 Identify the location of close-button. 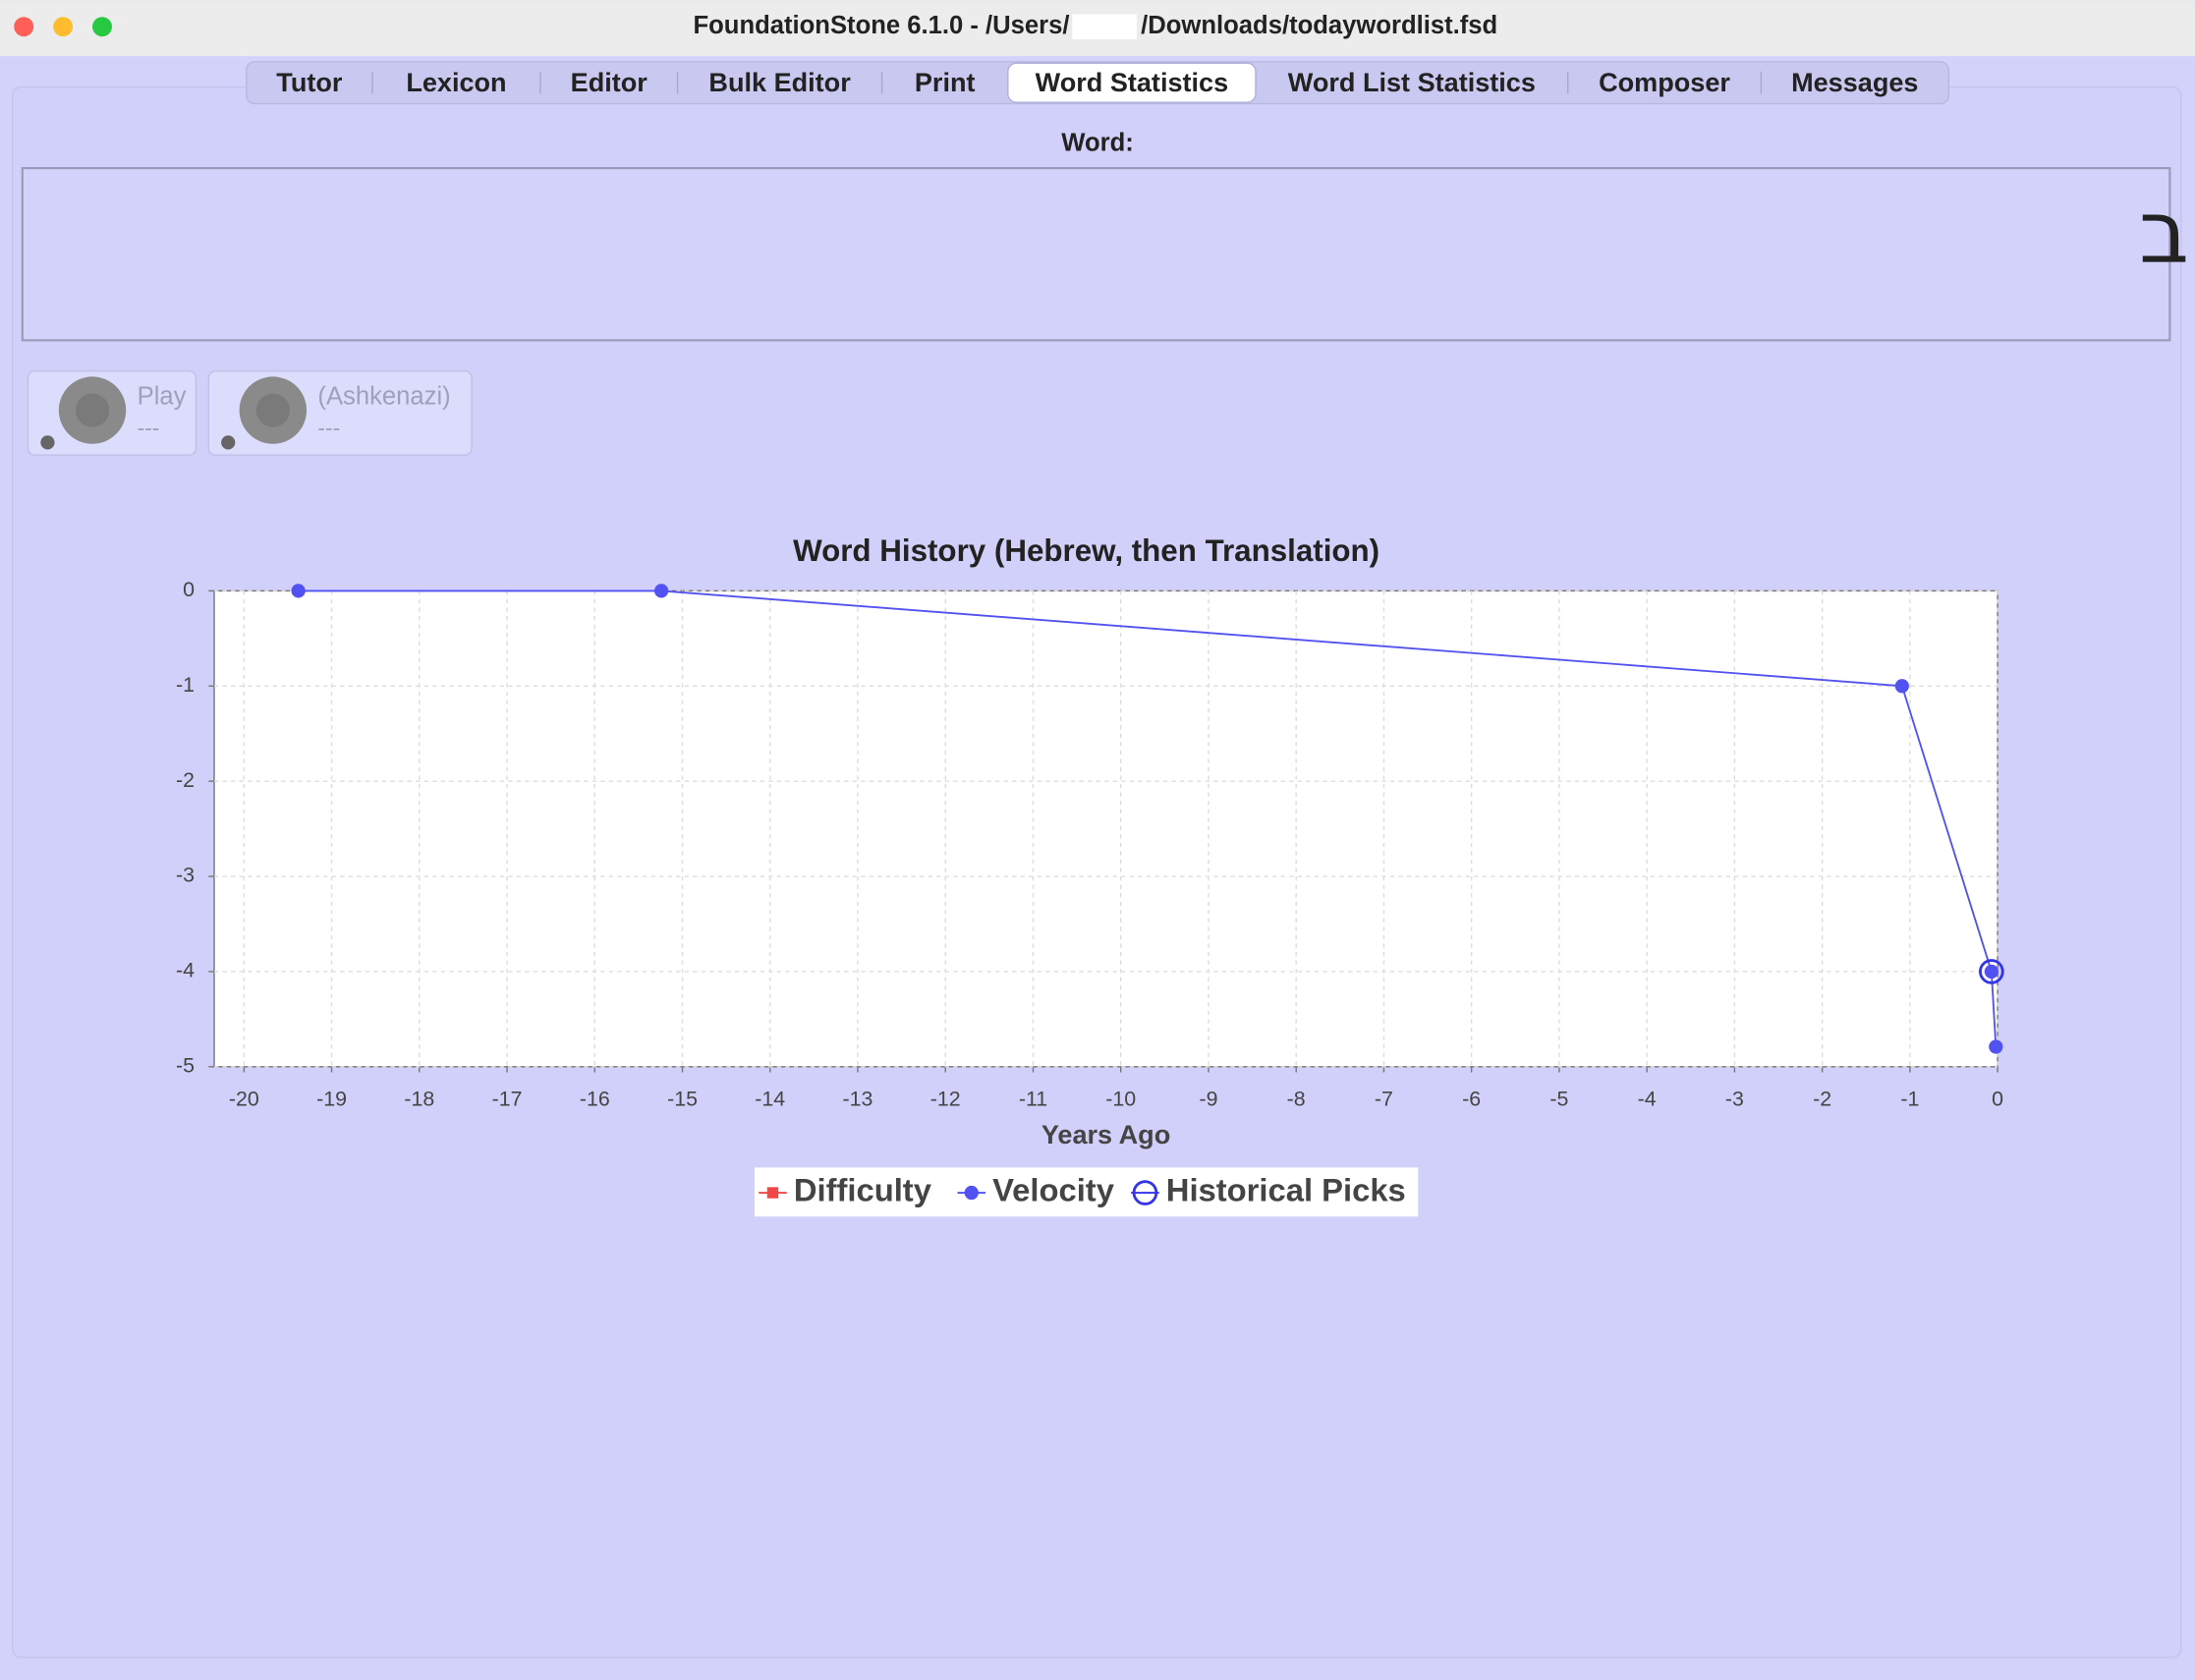
(24, 27).